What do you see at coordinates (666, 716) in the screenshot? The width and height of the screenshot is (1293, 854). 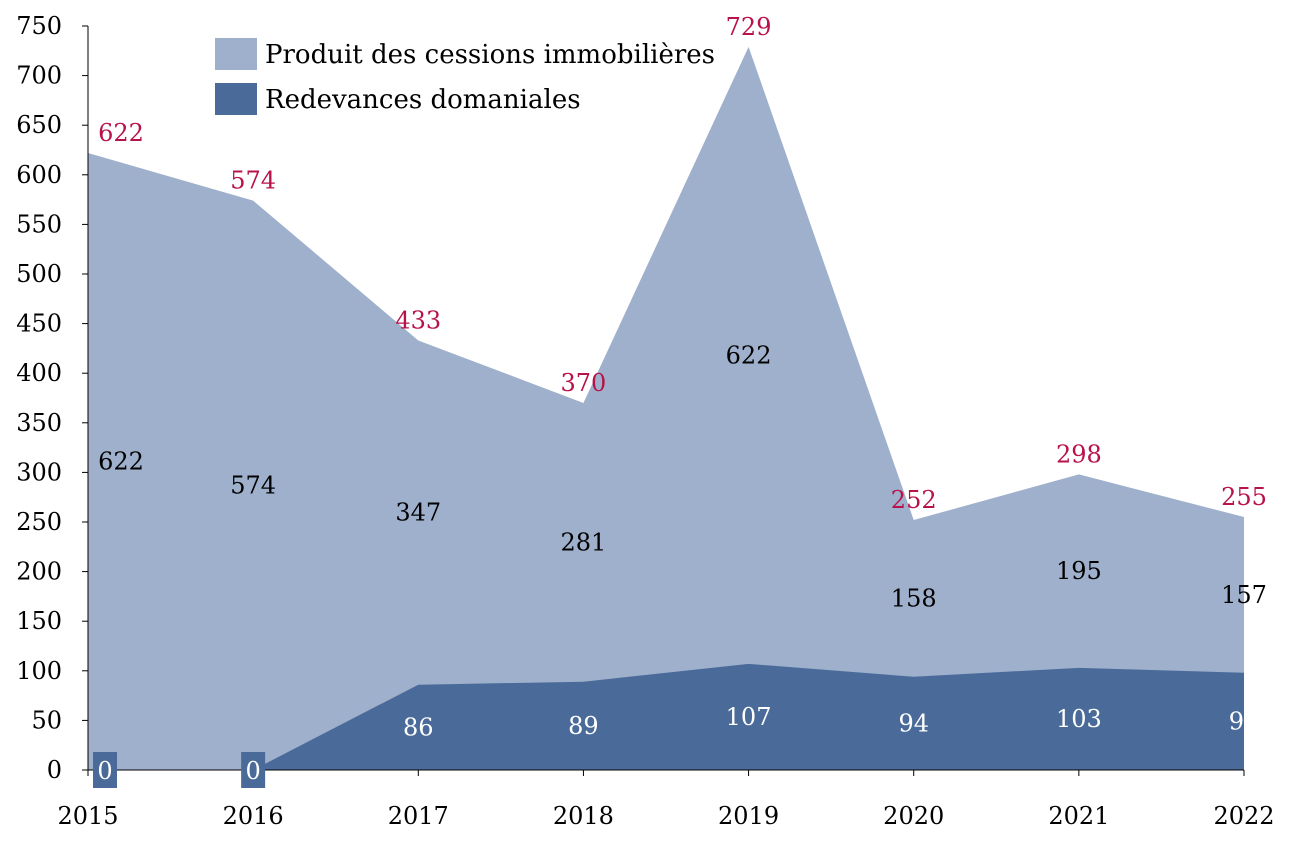 I see `area-redevances-domaniales` at bounding box center [666, 716].